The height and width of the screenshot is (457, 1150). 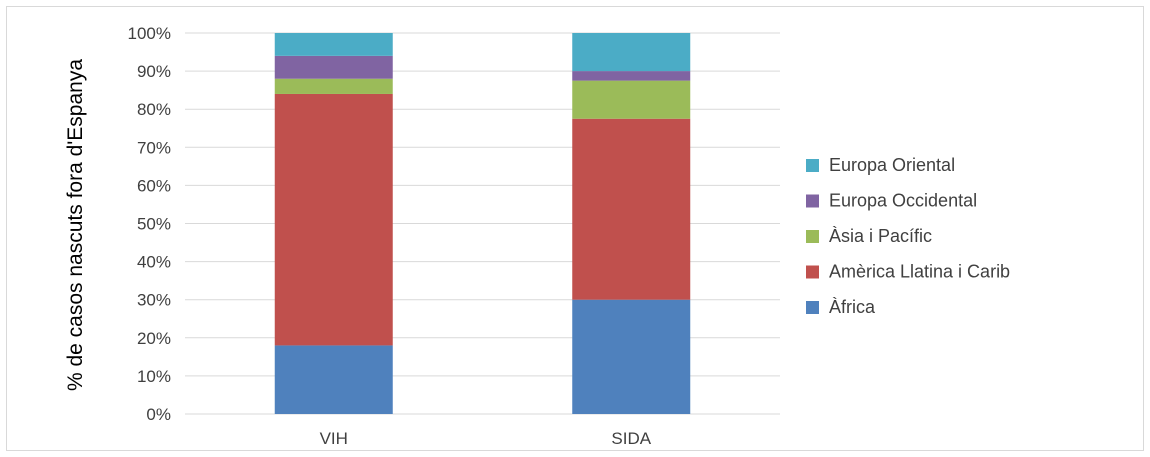 What do you see at coordinates (334, 438) in the screenshot?
I see `x-category-label: VIH` at bounding box center [334, 438].